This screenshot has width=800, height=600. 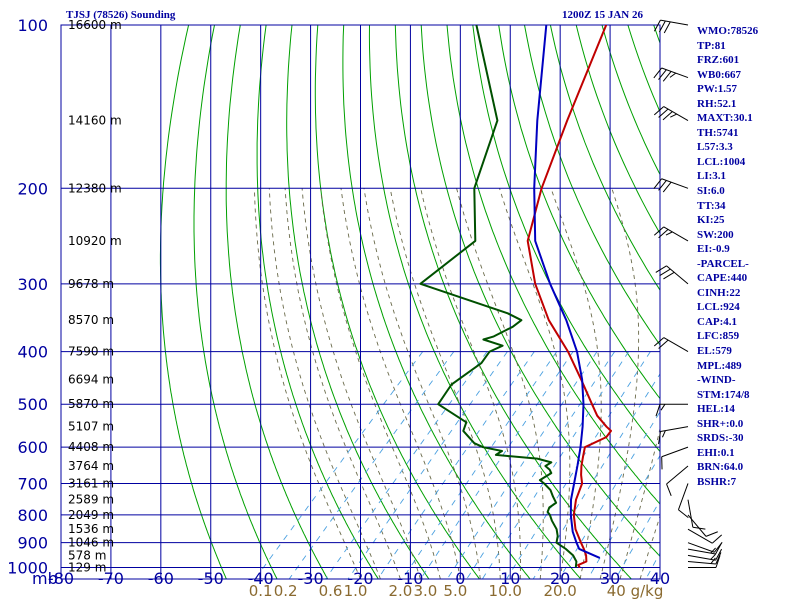 I want to click on mixing-ratio-labels: 0.1 0.2 0.6 1.0 2.0 3.0 5.0 10.0 20.0 40 g/kg, so click(x=456, y=591).